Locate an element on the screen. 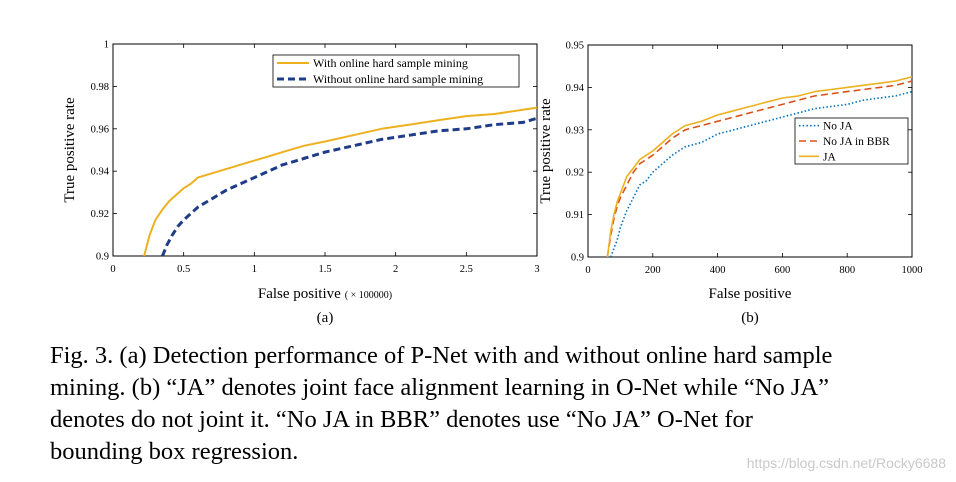 This screenshot has width=956, height=482. x-tick-label: 400 is located at coordinates (718, 270).